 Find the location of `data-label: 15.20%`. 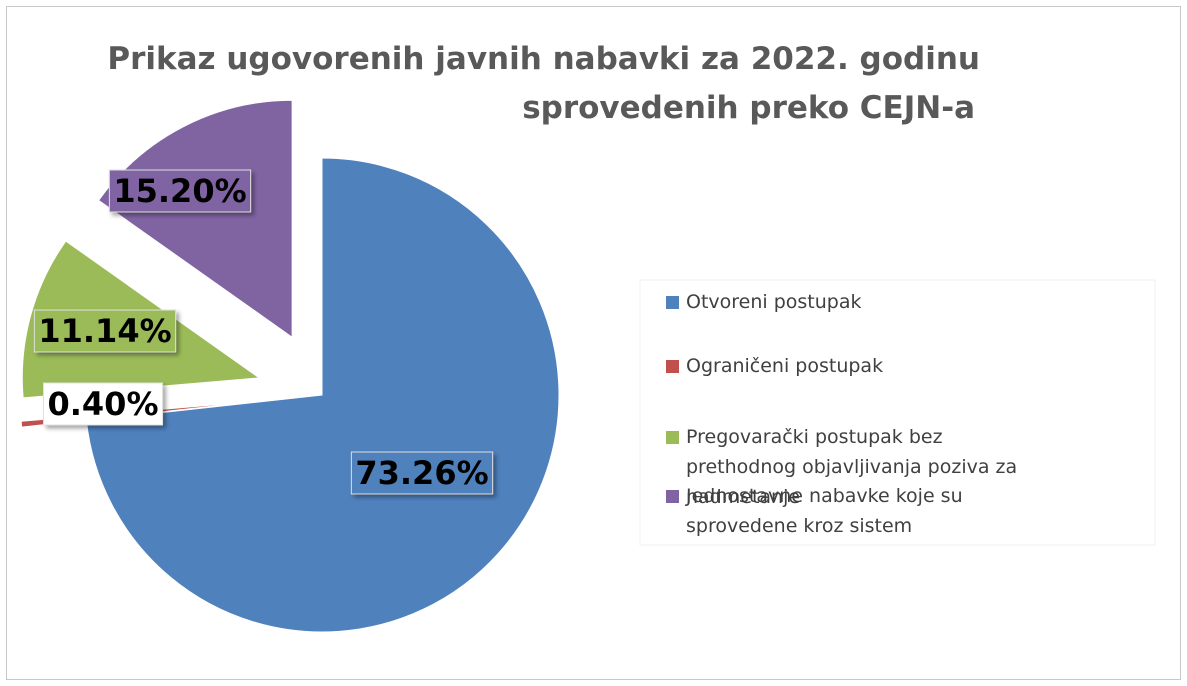

data-label: 15.20% is located at coordinates (179, 191).